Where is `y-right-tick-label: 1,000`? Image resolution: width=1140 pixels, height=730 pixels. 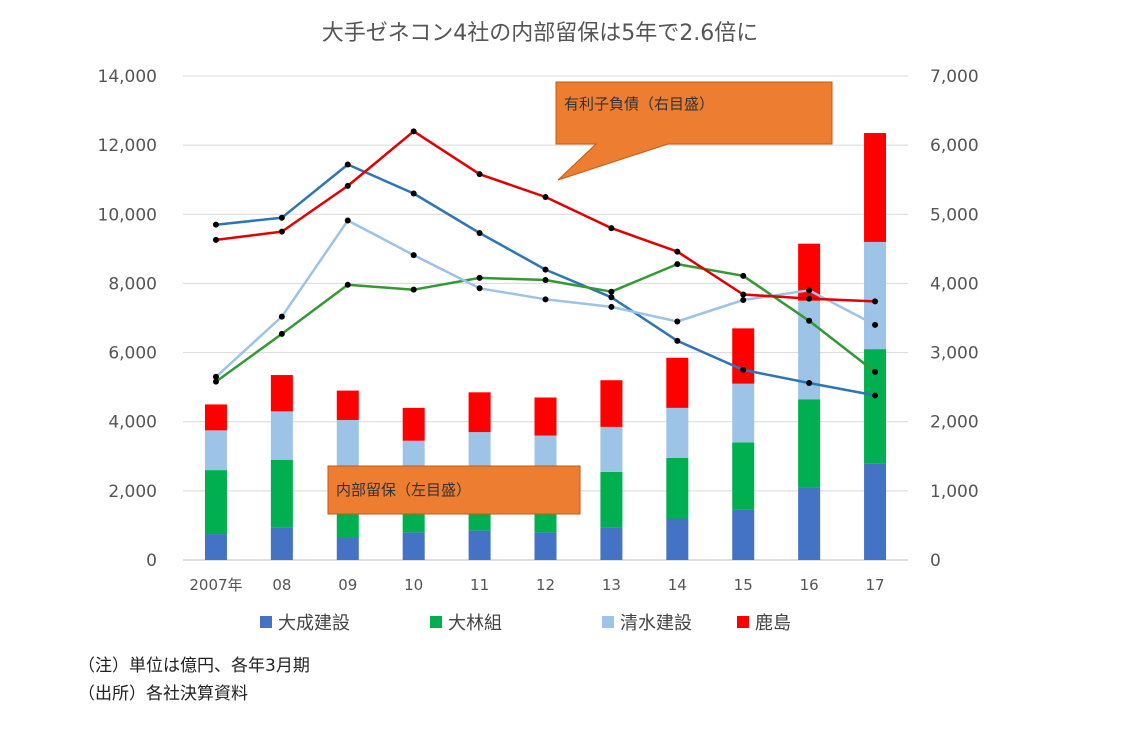
y-right-tick-label: 1,000 is located at coordinates (954, 492).